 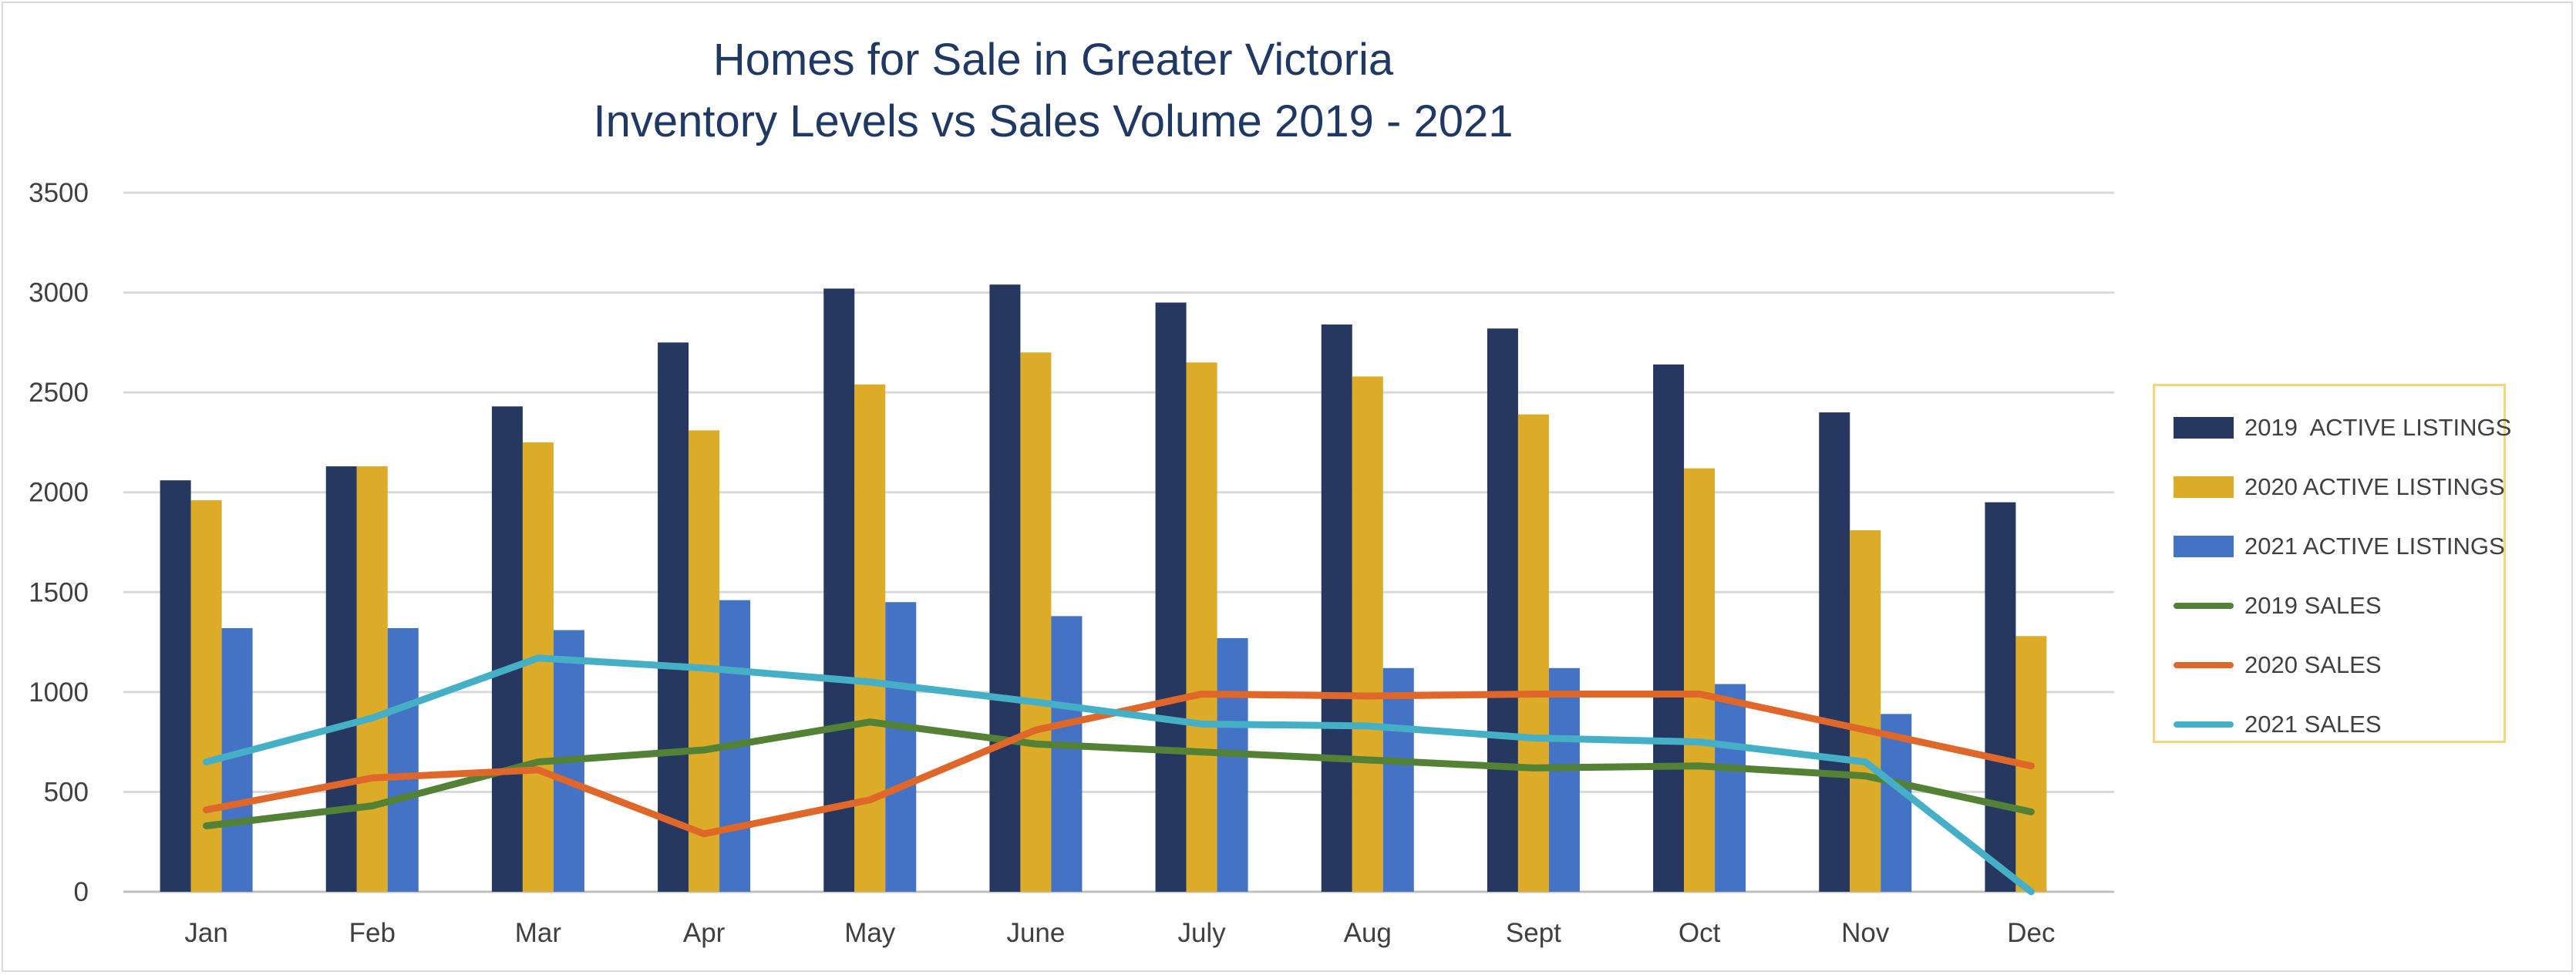 I want to click on x-tick-label: June, so click(x=1036, y=933).